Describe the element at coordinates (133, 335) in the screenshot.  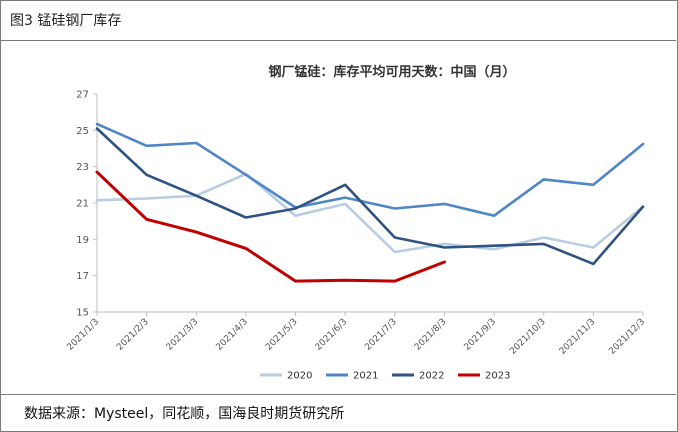
I see `x-tick-label: 2021/2/3` at that location.